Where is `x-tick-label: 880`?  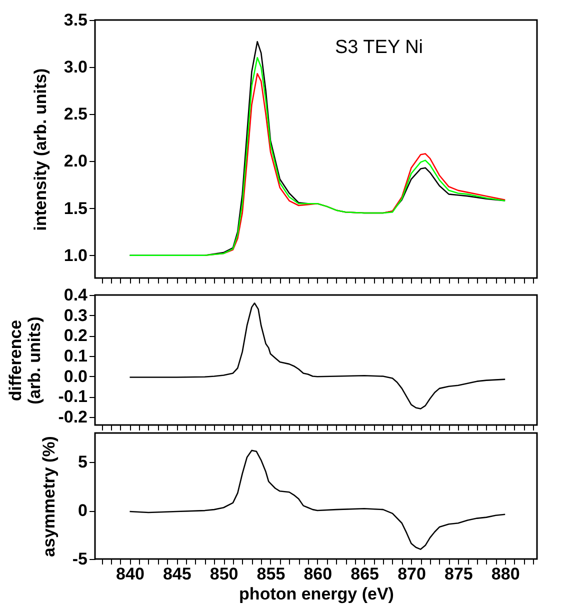 x-tick-label: 880 is located at coordinates (505, 574).